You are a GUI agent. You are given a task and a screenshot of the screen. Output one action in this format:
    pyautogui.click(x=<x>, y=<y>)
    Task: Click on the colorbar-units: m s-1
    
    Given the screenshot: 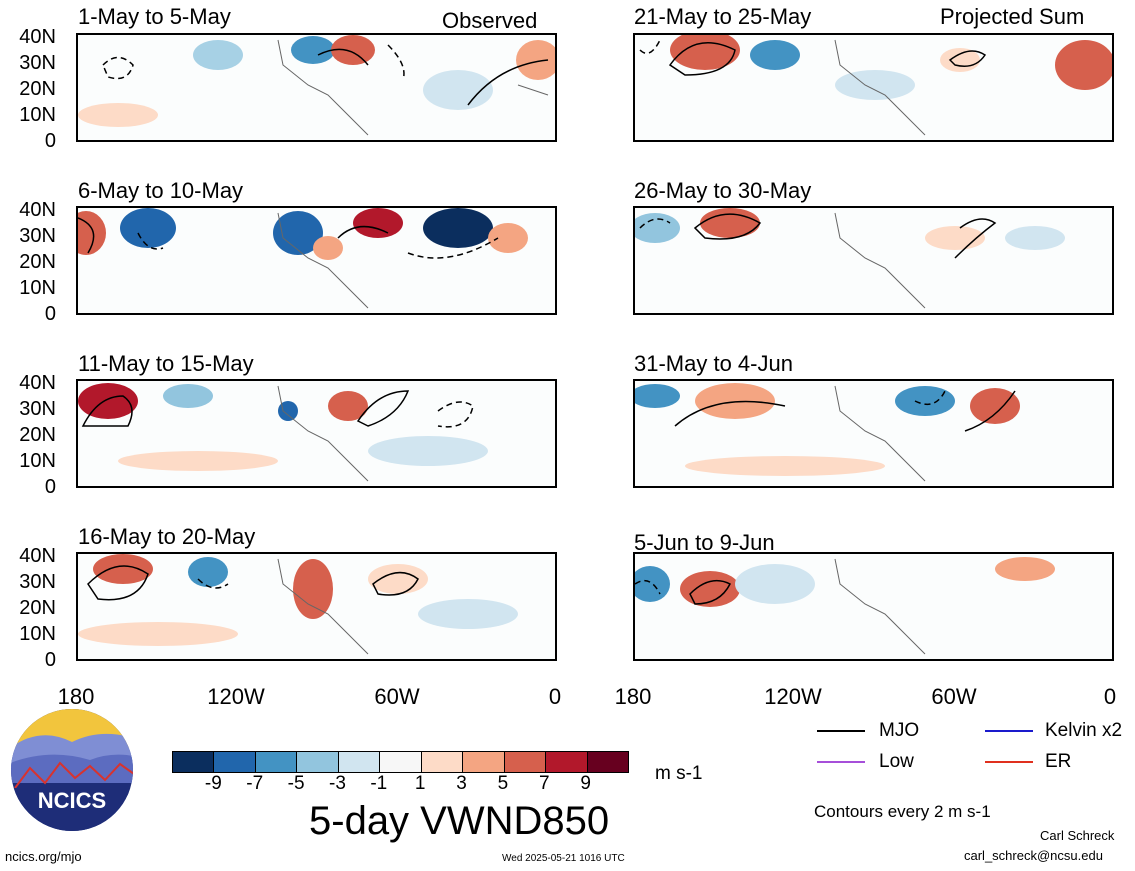 What is the action you would take?
    pyautogui.click(x=679, y=773)
    